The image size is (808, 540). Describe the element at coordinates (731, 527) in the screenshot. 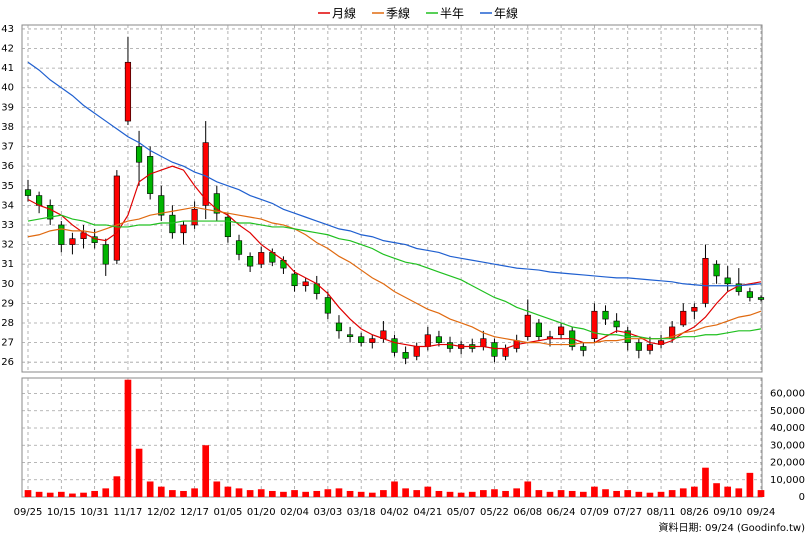

I see `footer: 資料日期: 09/24 (Goodinfo.tw)` at that location.